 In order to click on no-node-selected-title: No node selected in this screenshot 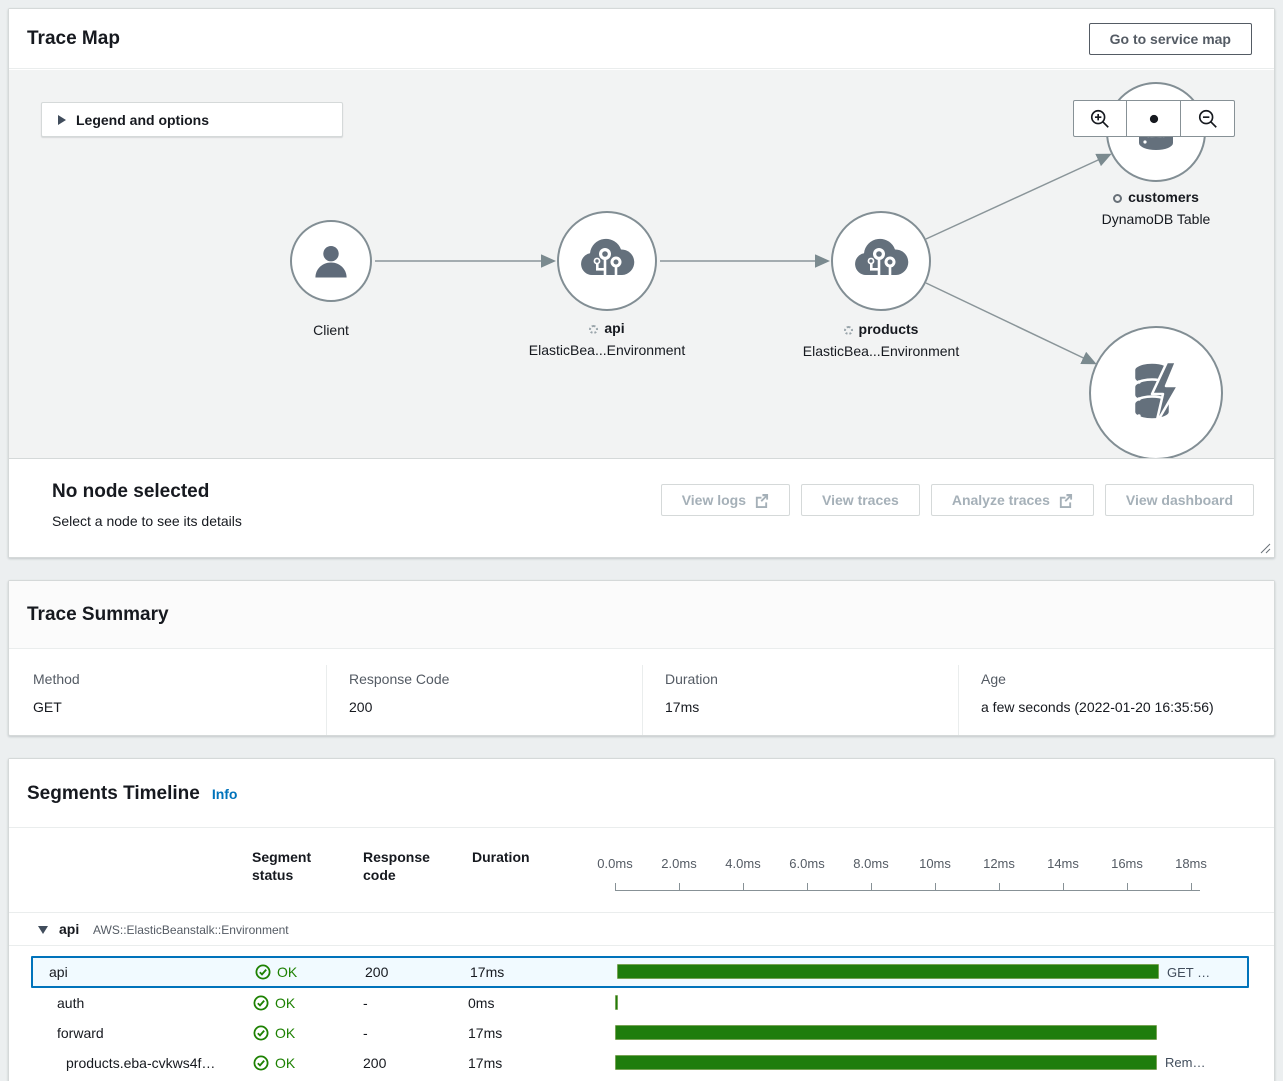, I will do `click(131, 491)`.